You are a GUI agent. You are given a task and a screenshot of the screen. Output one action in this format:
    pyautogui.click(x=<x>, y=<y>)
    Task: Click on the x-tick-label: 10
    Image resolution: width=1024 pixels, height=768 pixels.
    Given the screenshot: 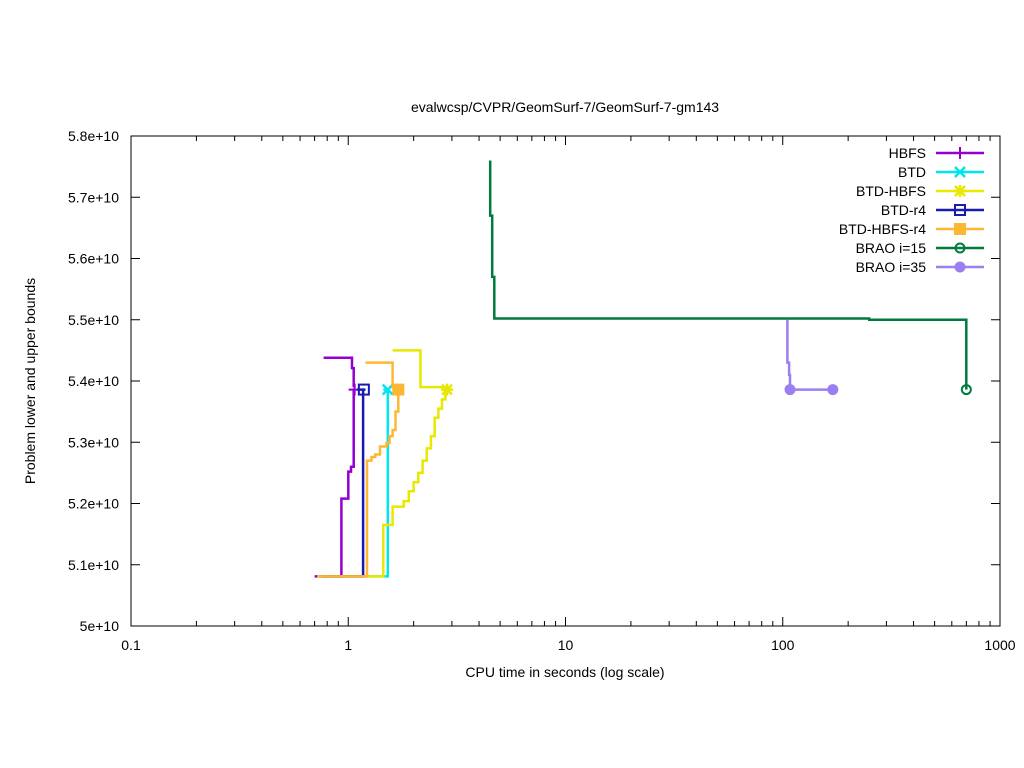 What is the action you would take?
    pyautogui.click(x=566, y=645)
    